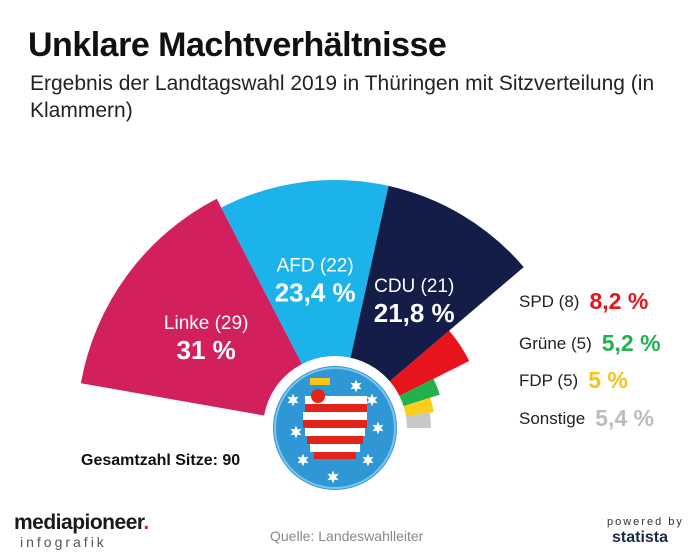 The height and width of the screenshot is (555, 700). I want to click on value-label-sonstige: 5,4 %, so click(624, 418).